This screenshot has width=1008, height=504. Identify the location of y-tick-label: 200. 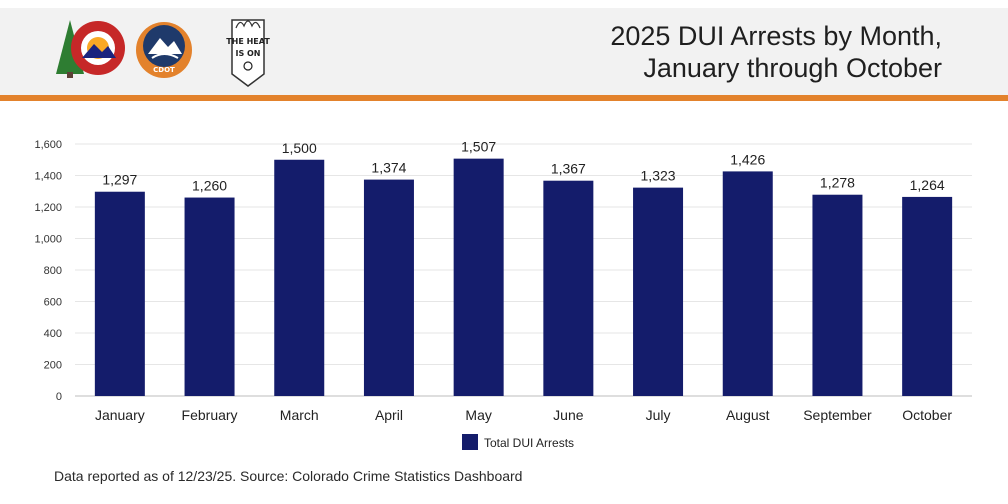
(53, 366).